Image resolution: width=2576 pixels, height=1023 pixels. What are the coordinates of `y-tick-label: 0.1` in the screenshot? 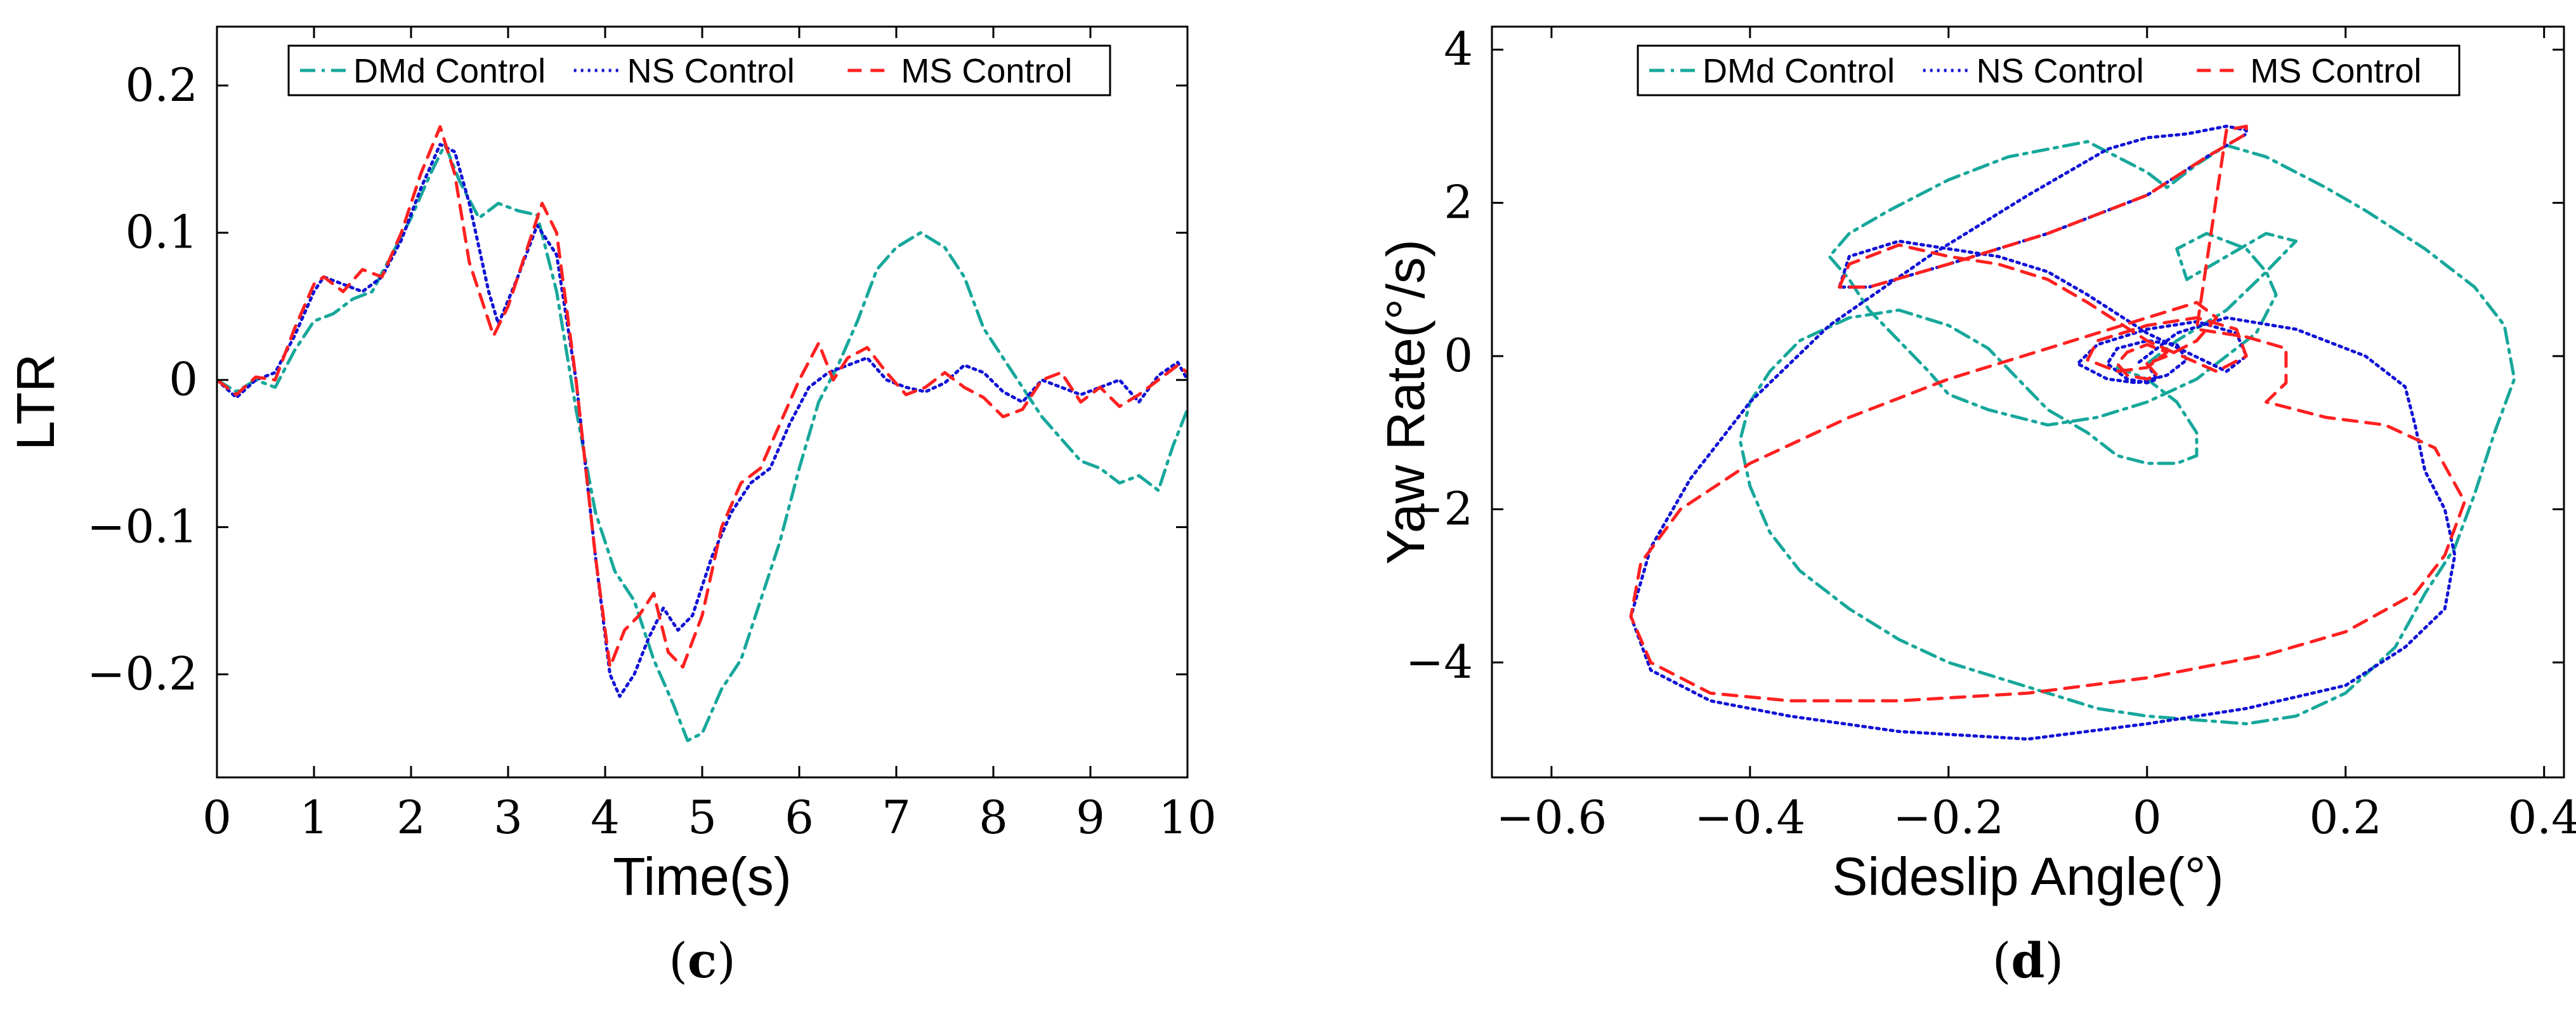 It's located at (162, 232).